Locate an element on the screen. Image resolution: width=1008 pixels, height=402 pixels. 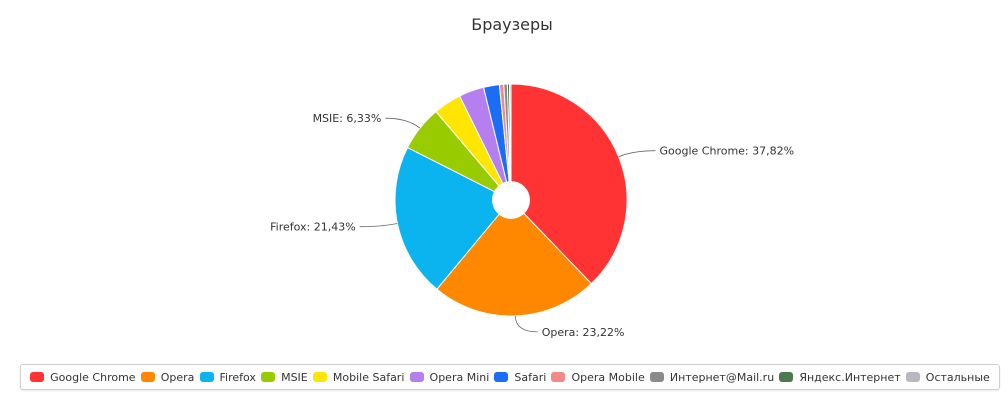
label-connector-opera is located at coordinates (526, 324).